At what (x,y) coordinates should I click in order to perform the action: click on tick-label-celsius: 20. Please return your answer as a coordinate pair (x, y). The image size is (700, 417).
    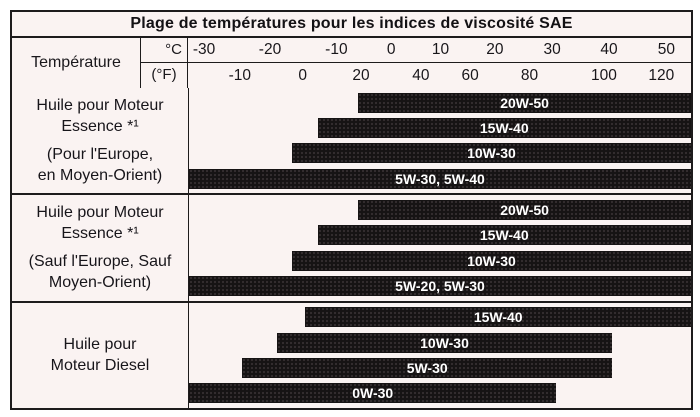
    Looking at the image, I should click on (495, 49).